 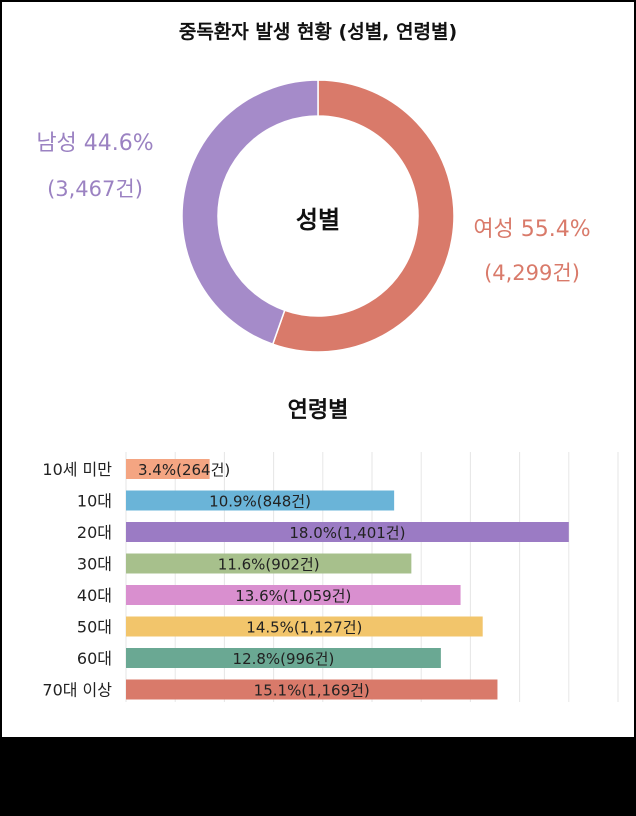 I want to click on category-label: 70대 이상, so click(x=77, y=690).